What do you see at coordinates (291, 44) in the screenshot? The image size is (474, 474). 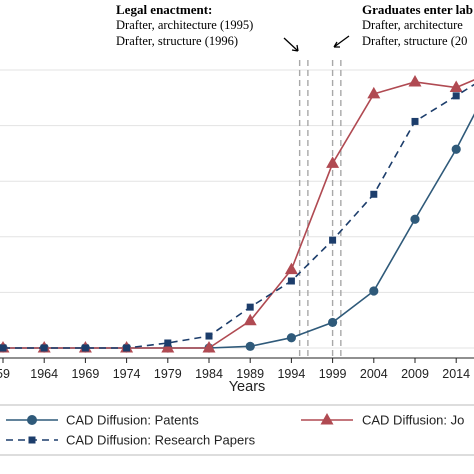 I see `arrow-down-right-icon` at bounding box center [291, 44].